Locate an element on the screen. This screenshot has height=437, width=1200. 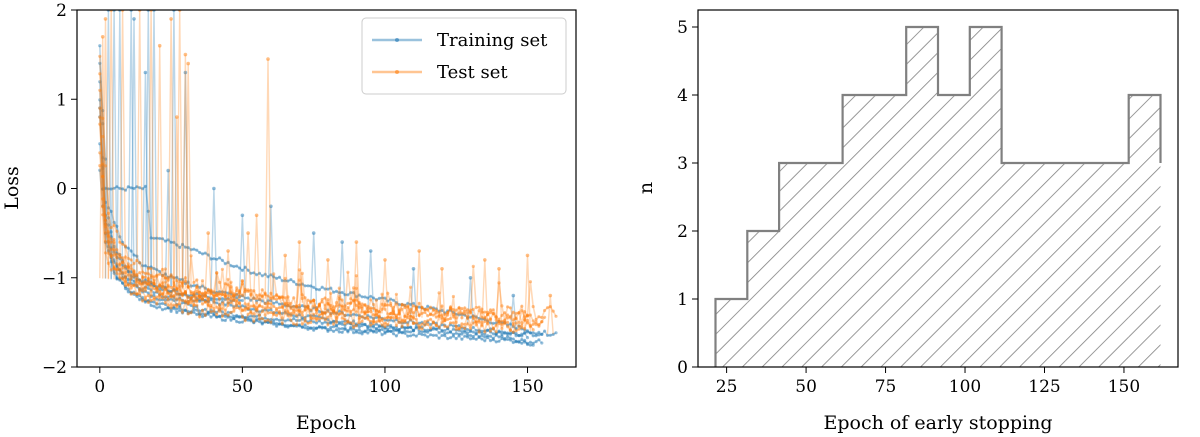
legend-box is located at coordinates (464, 56).